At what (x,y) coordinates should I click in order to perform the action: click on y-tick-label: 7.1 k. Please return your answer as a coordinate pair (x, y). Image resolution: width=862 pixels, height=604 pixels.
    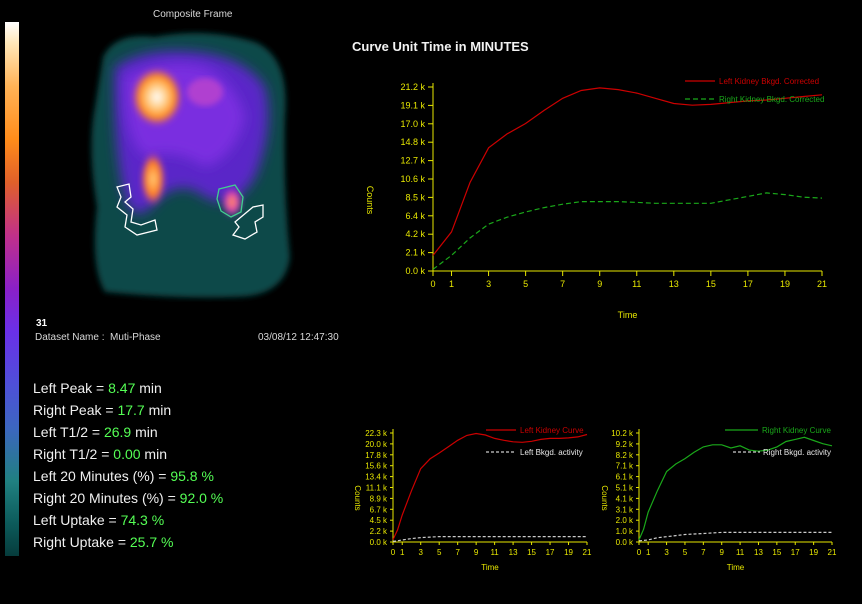
    Looking at the image, I should click on (625, 466).